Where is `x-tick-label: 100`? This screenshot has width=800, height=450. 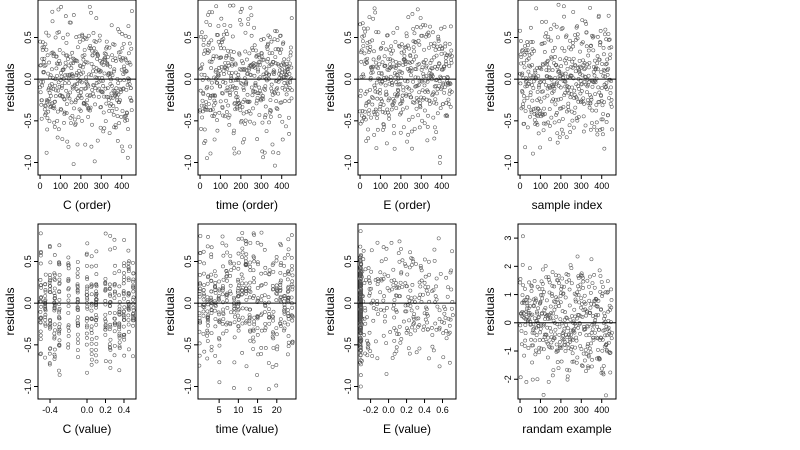 x-tick-label: 100 is located at coordinates (540, 410).